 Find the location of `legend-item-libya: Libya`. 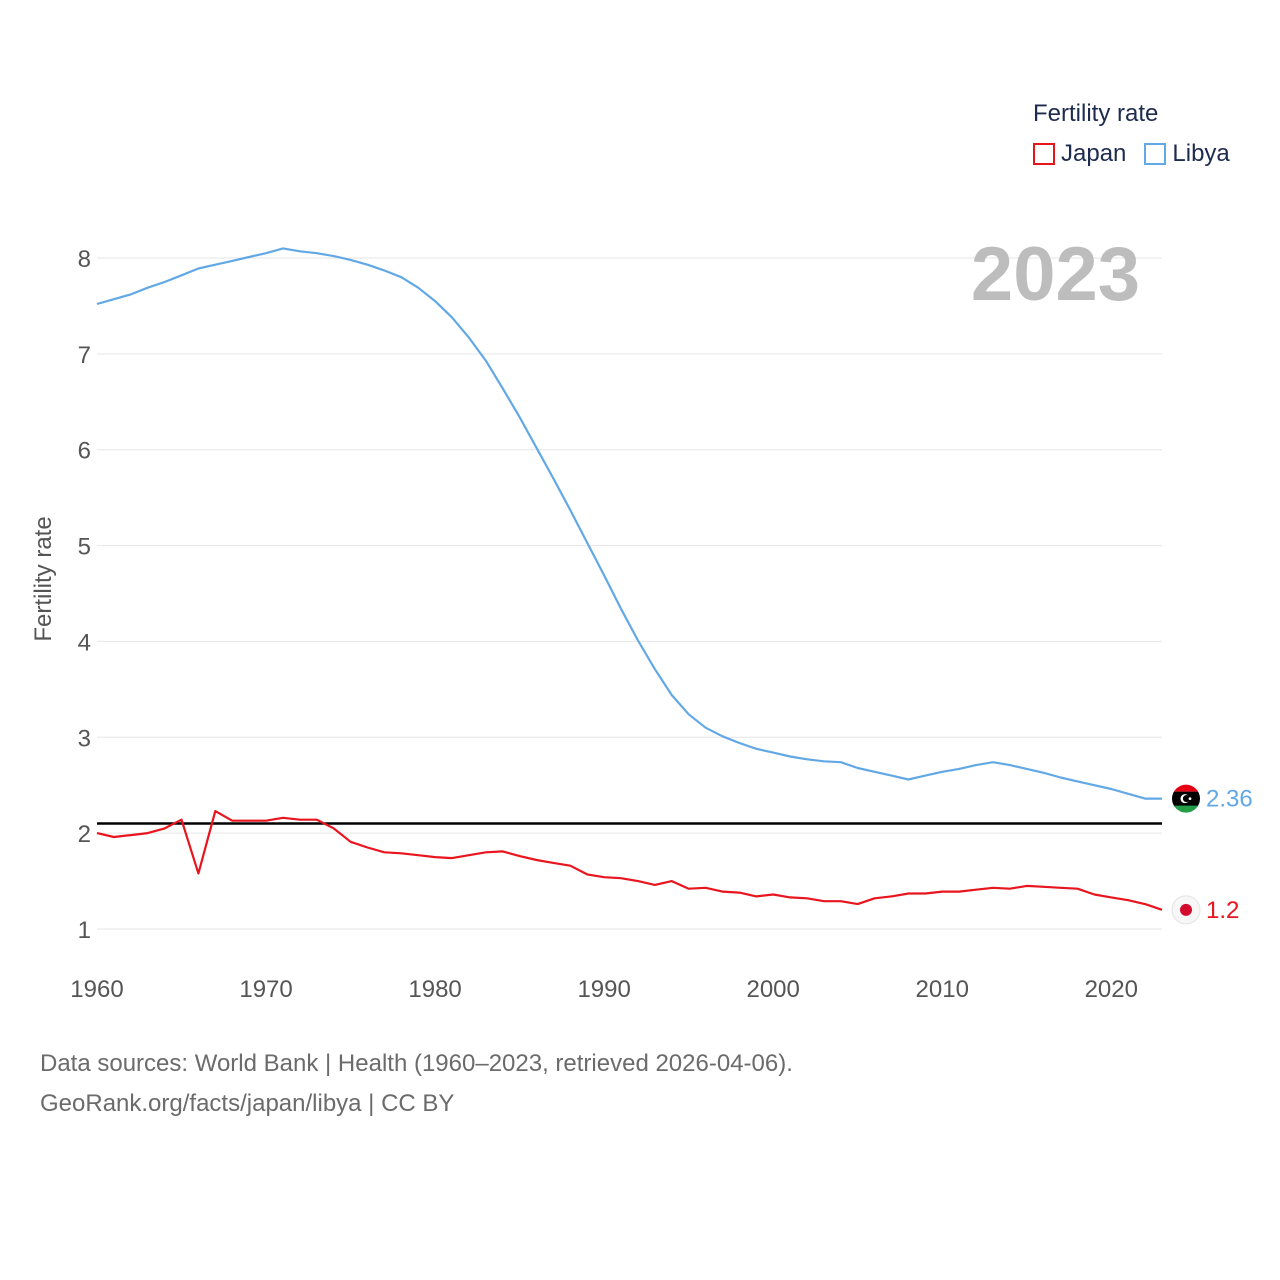

legend-item-libya: Libya is located at coordinates (1187, 154).